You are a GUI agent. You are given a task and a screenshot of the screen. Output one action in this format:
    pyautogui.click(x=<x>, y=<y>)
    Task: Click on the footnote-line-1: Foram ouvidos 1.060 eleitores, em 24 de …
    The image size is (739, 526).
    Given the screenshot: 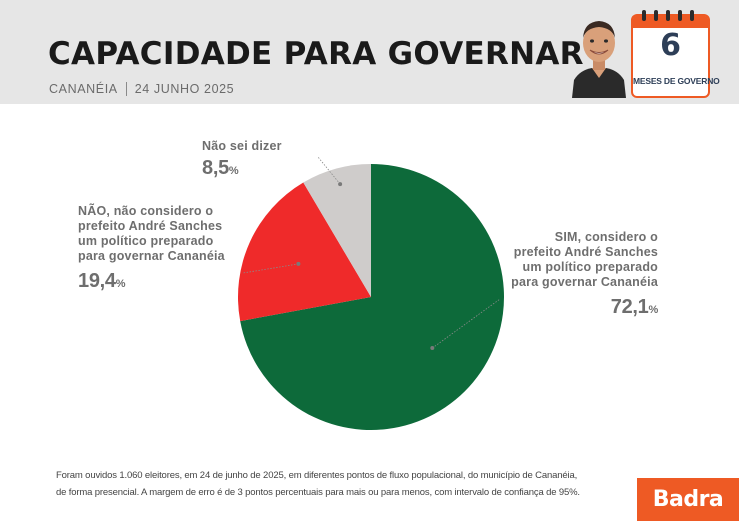 What is the action you would take?
    pyautogui.click(x=317, y=475)
    